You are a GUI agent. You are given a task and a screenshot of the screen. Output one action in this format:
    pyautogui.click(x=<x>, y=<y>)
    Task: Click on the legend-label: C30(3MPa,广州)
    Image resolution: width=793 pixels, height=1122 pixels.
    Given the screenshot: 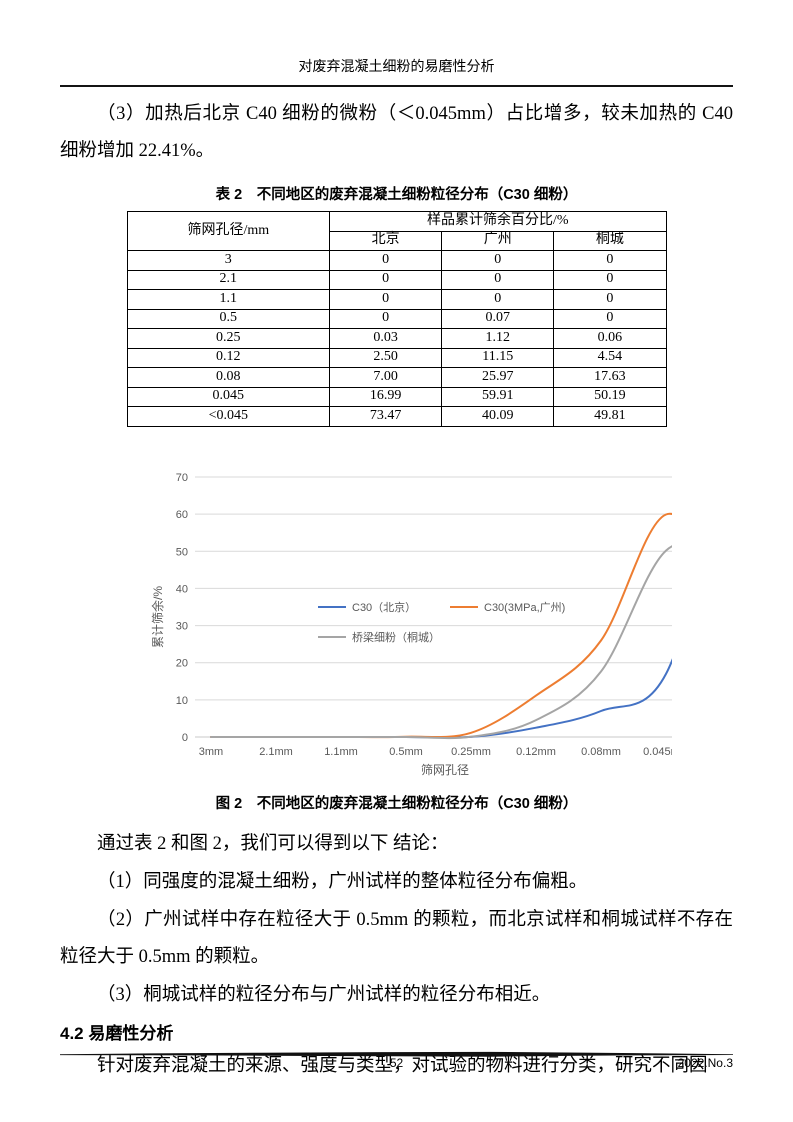 What is the action you would take?
    pyautogui.click(x=524, y=607)
    